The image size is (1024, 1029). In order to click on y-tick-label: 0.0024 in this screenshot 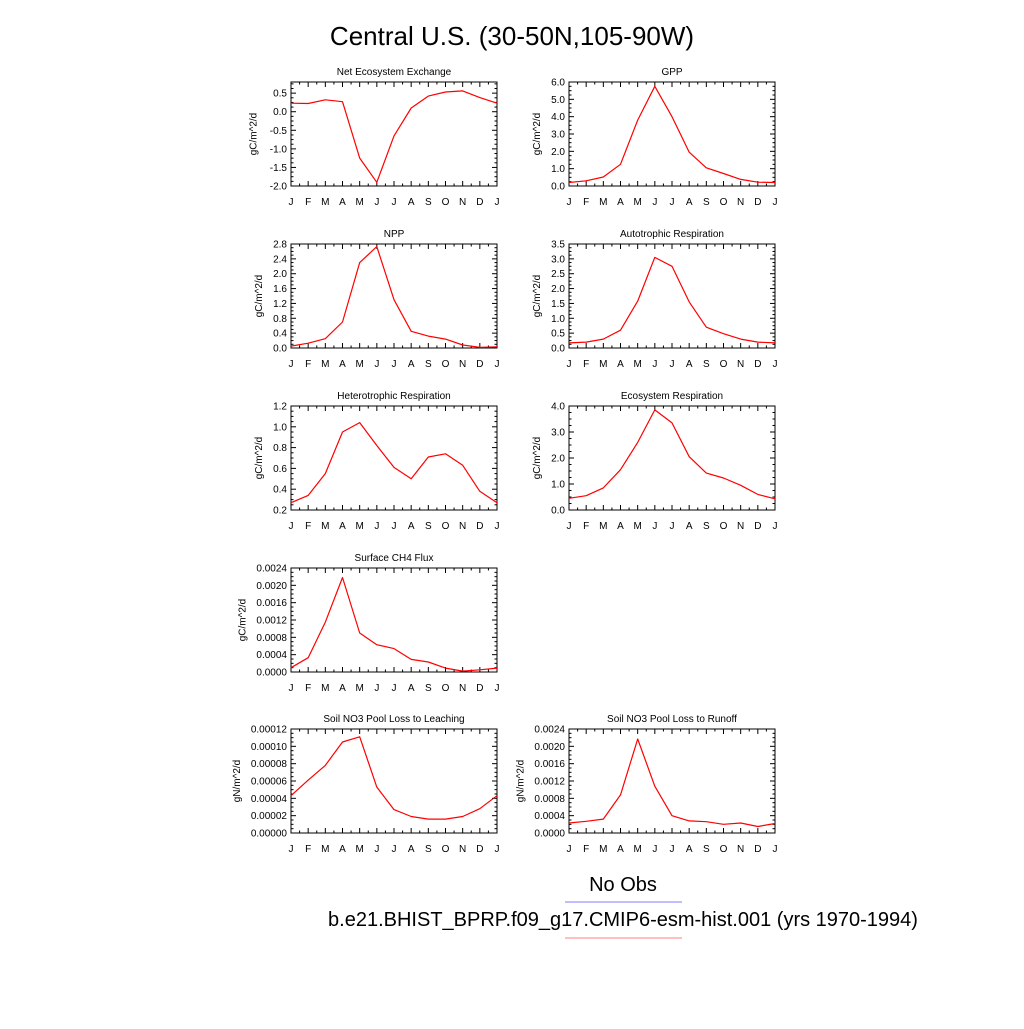, I will do `click(271, 569)`.